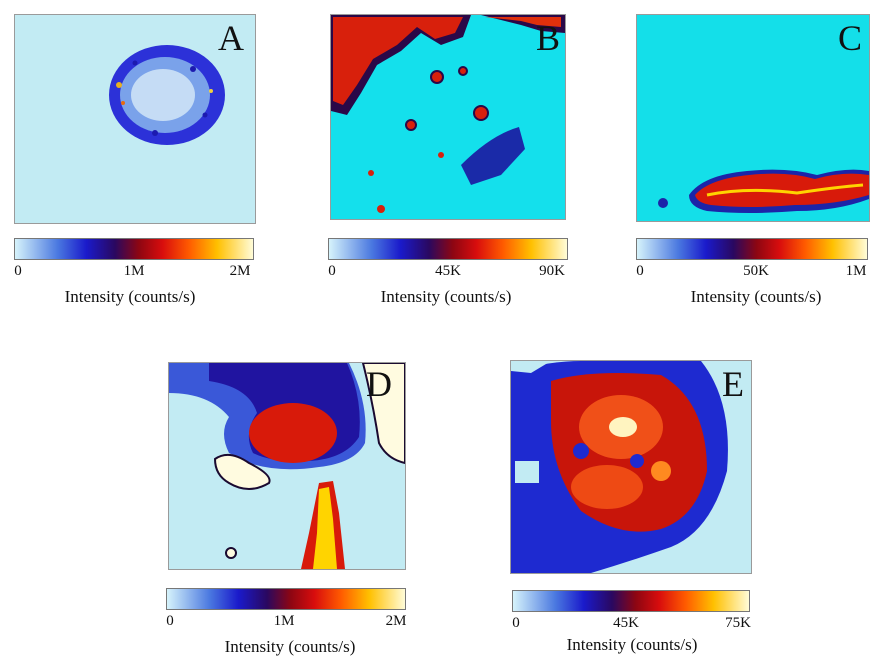 Image resolution: width=870 pixels, height=661 pixels. Describe the element at coordinates (130, 296) in the screenshot. I see `panel-a-colorbar-label: Intensity (counts/s)` at that location.